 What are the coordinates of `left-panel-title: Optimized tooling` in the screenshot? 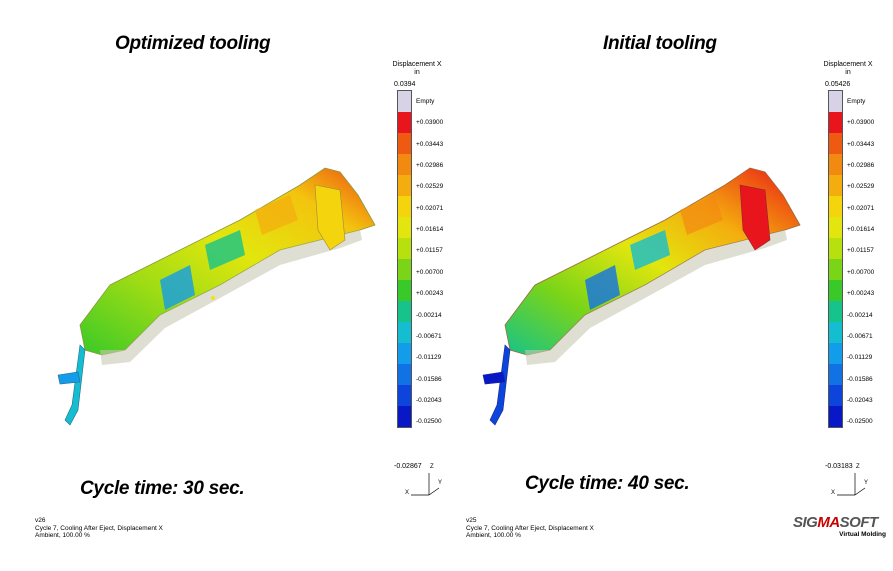 It's located at (193, 43).